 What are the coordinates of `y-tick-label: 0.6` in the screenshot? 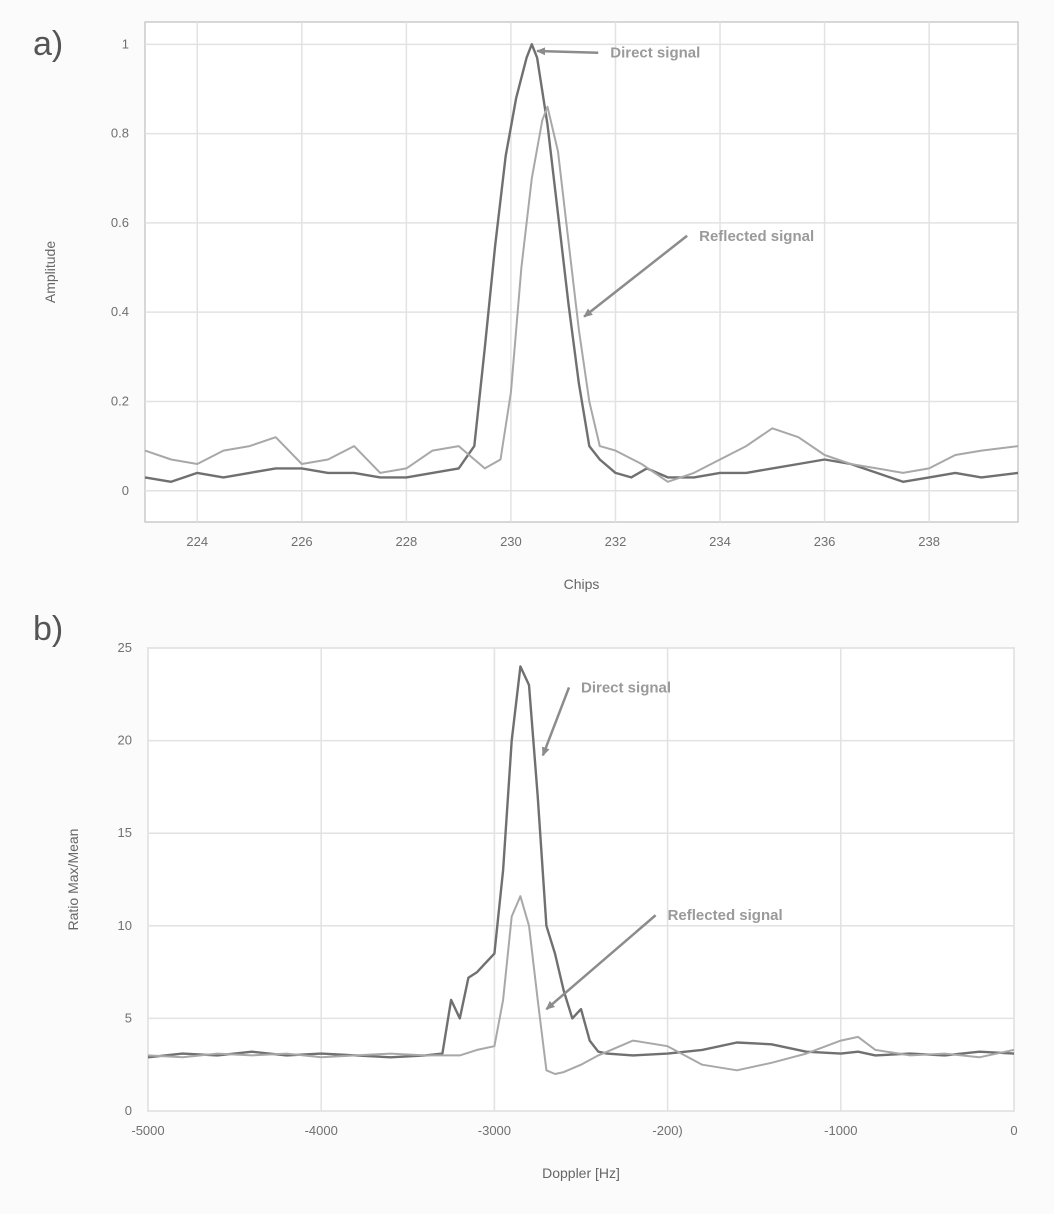 It's located at (120, 222).